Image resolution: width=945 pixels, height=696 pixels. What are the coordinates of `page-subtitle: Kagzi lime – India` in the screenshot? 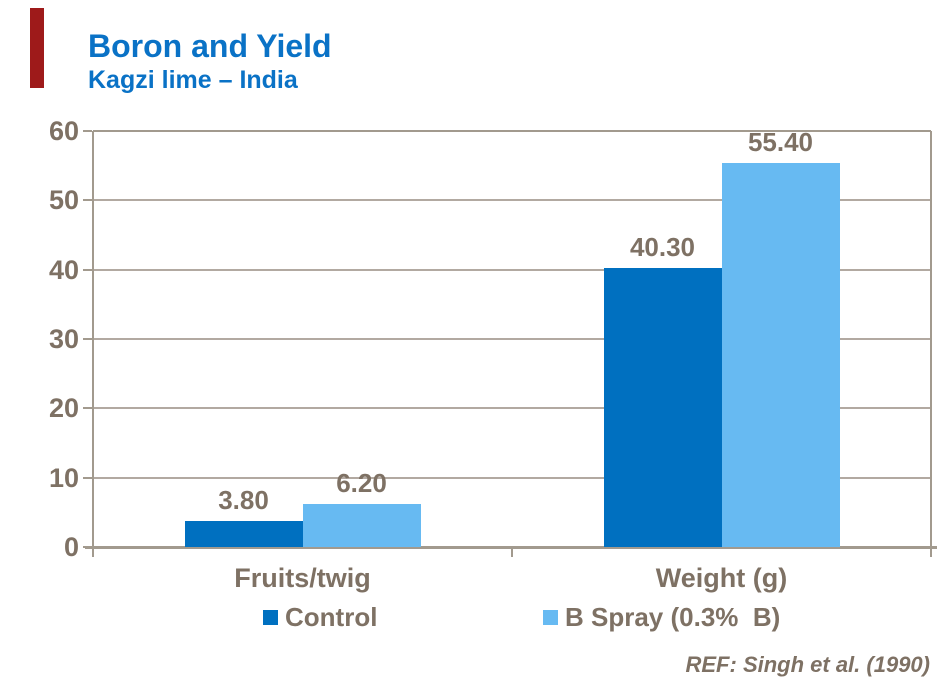 It's located at (193, 80).